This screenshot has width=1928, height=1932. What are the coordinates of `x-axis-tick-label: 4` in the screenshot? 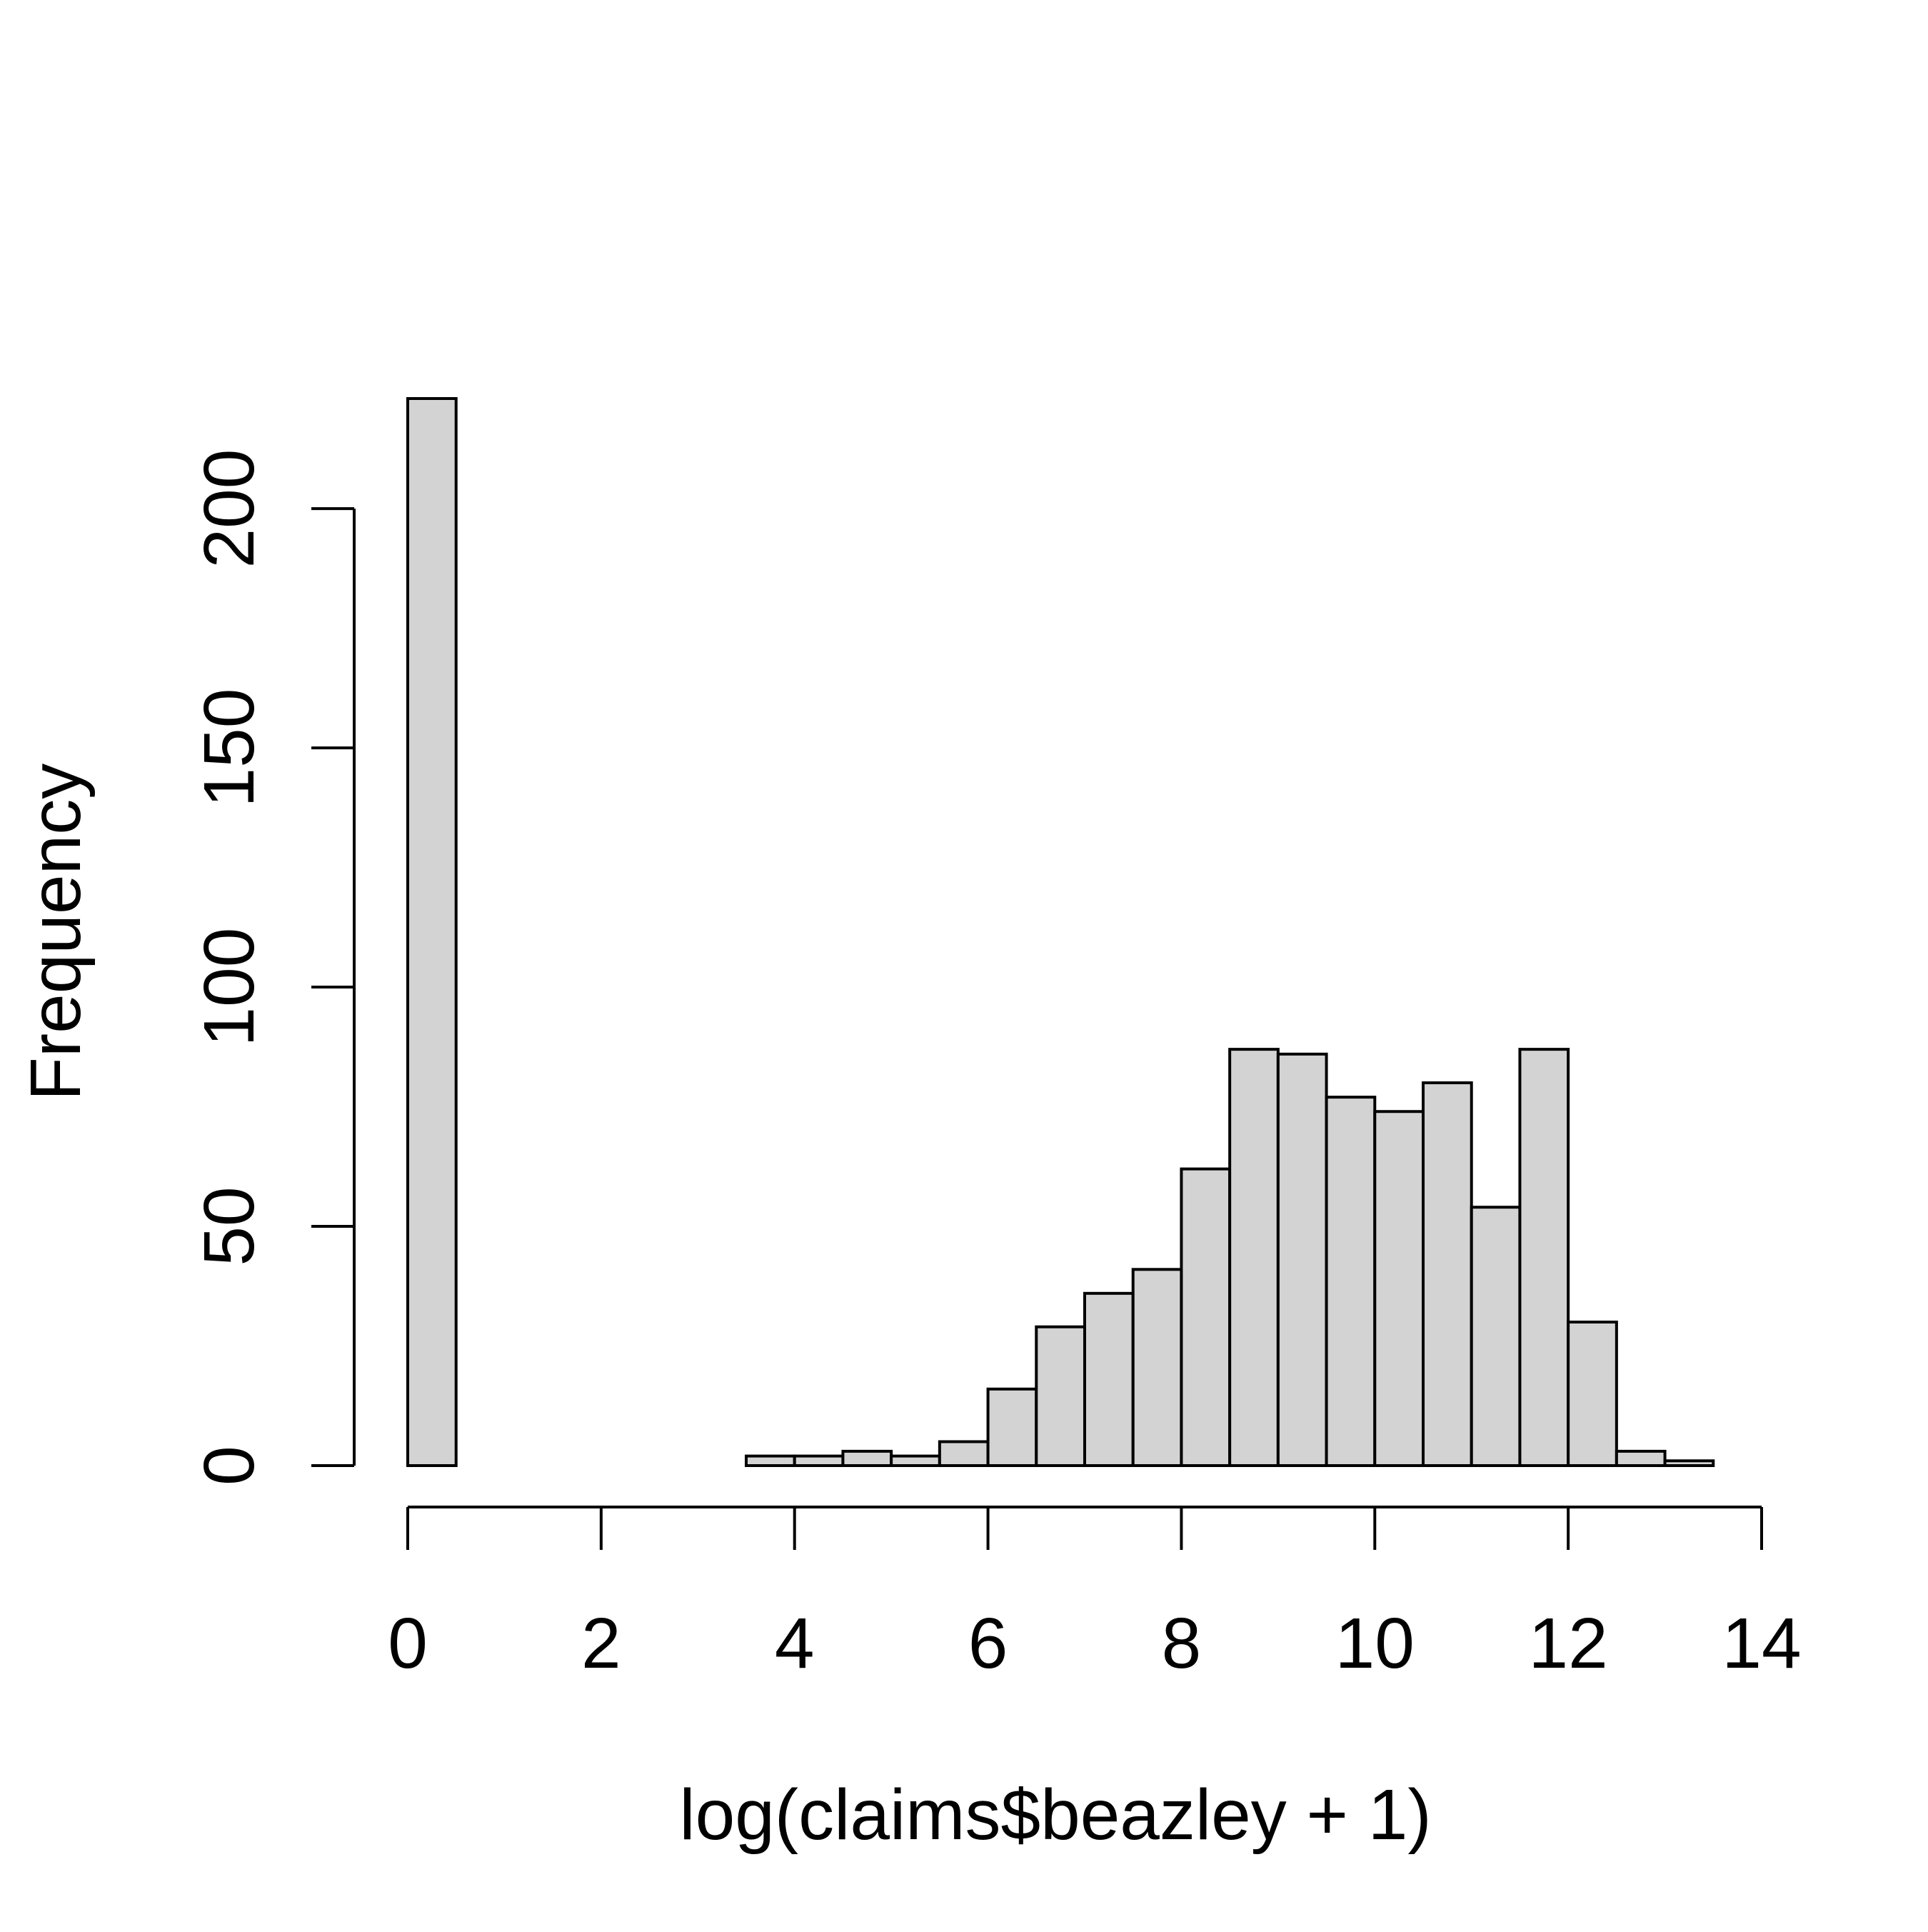 It's located at (795, 1643).